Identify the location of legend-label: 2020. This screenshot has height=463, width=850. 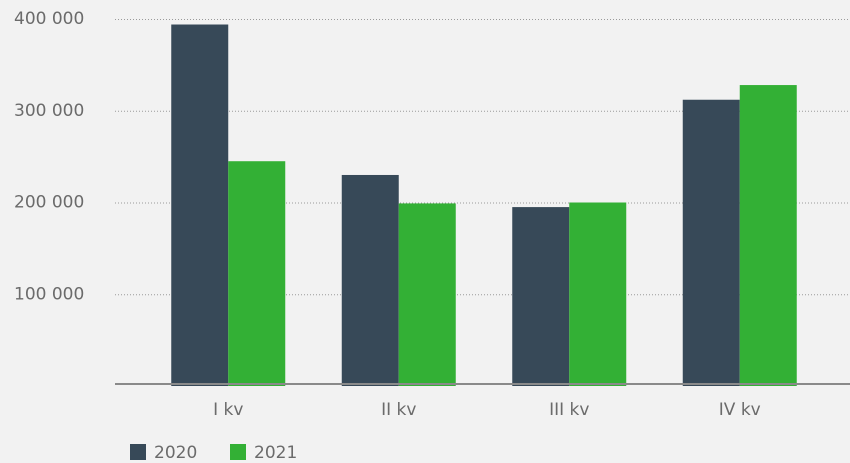
(175, 453).